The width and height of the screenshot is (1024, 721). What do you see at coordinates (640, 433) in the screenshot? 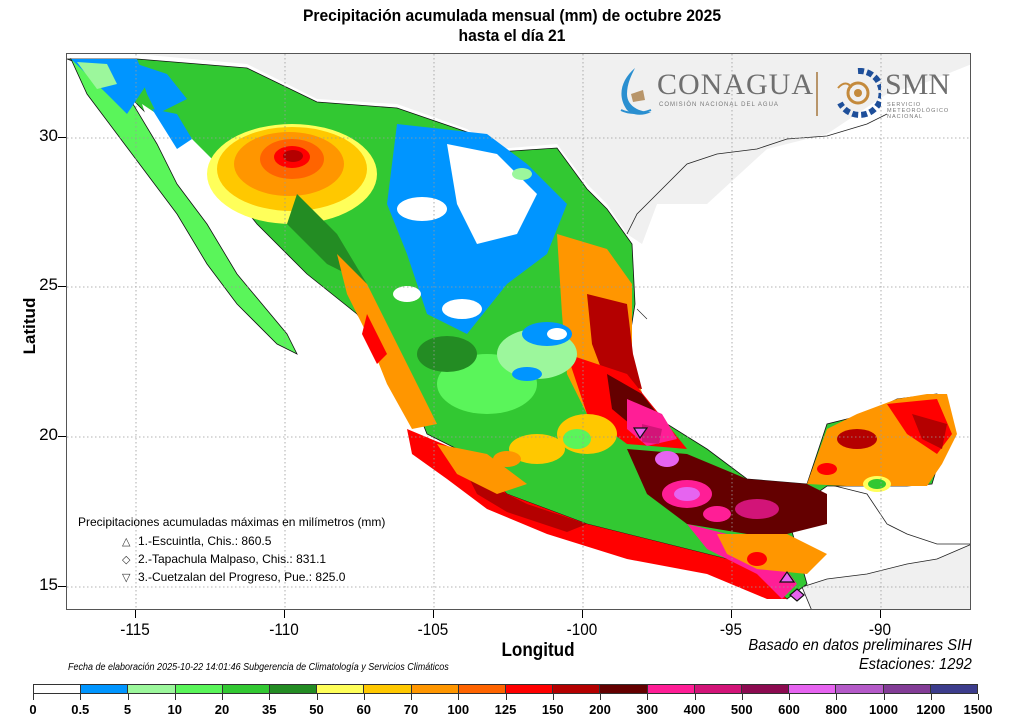
I see `triangle-down-marker` at bounding box center [640, 433].